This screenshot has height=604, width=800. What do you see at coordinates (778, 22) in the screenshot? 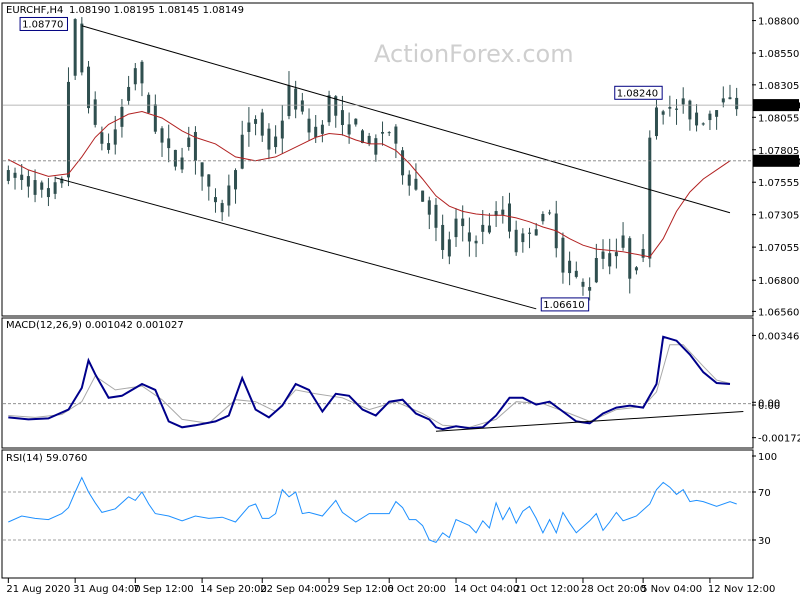
I see `price-axis-tick-label: 1.08800` at bounding box center [778, 22].